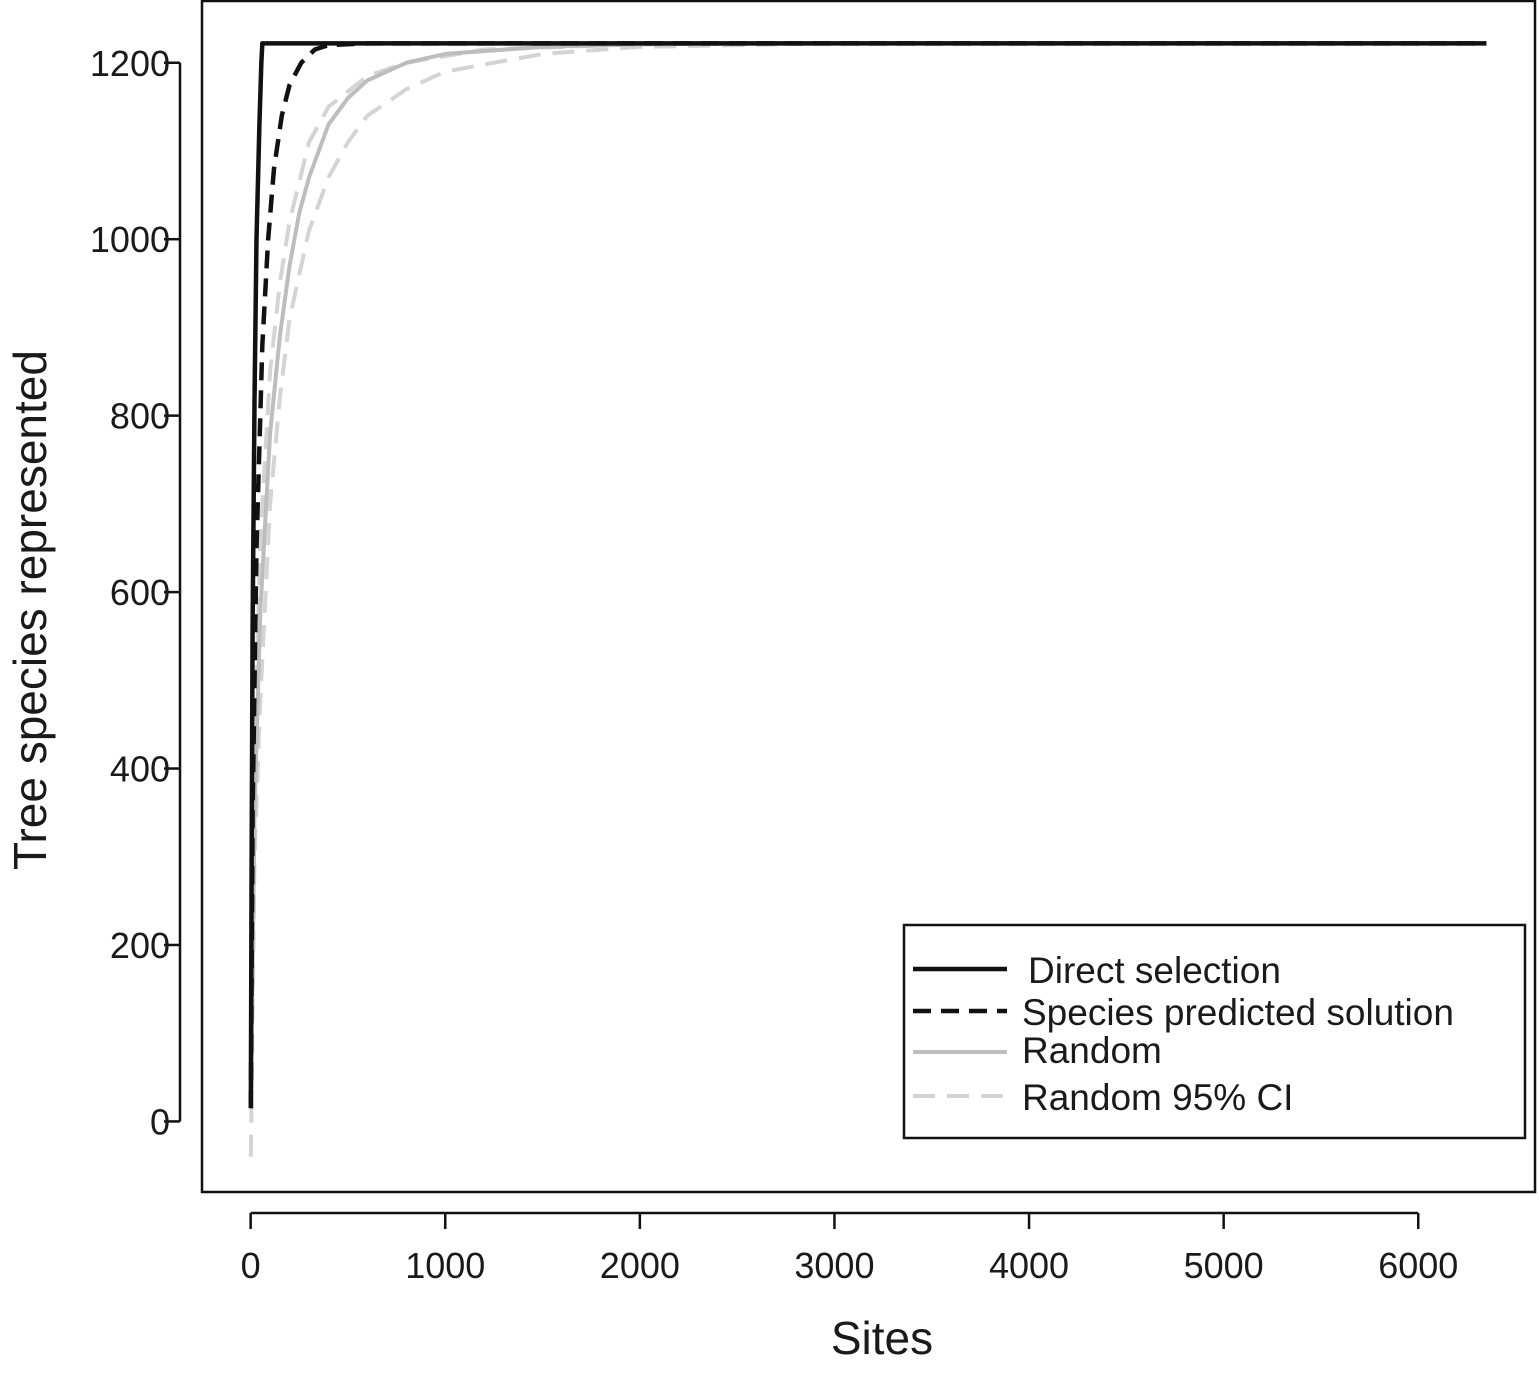 The image size is (1539, 1383). What do you see at coordinates (882, 1338) in the screenshot?
I see `x-axis-title: Sites` at bounding box center [882, 1338].